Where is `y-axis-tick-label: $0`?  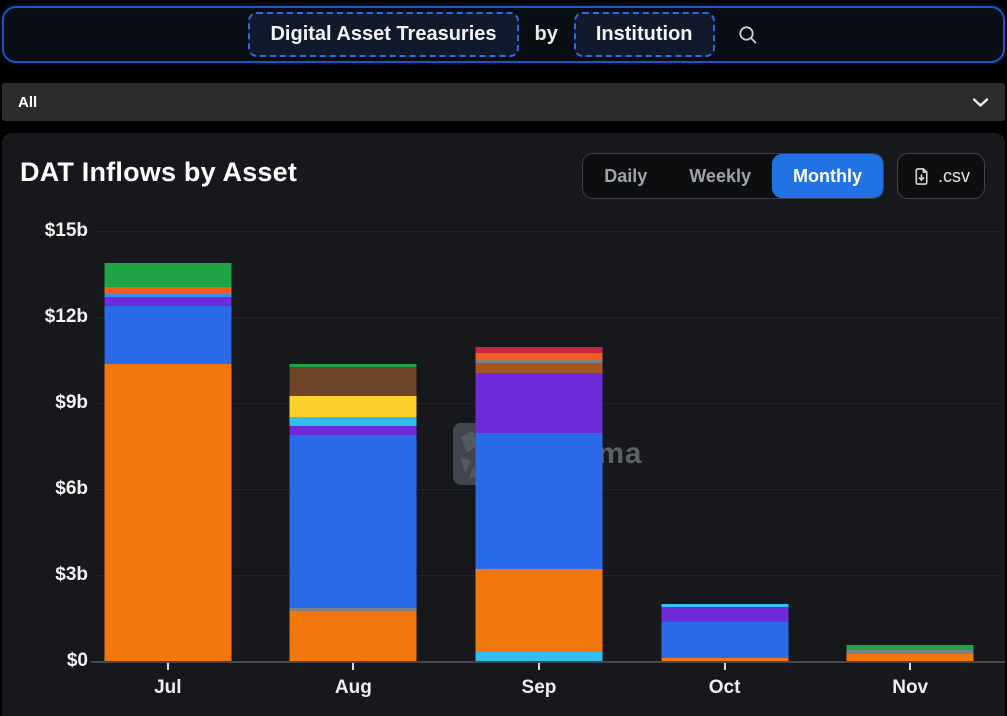 y-axis-tick-label: $0 is located at coordinates (77, 660).